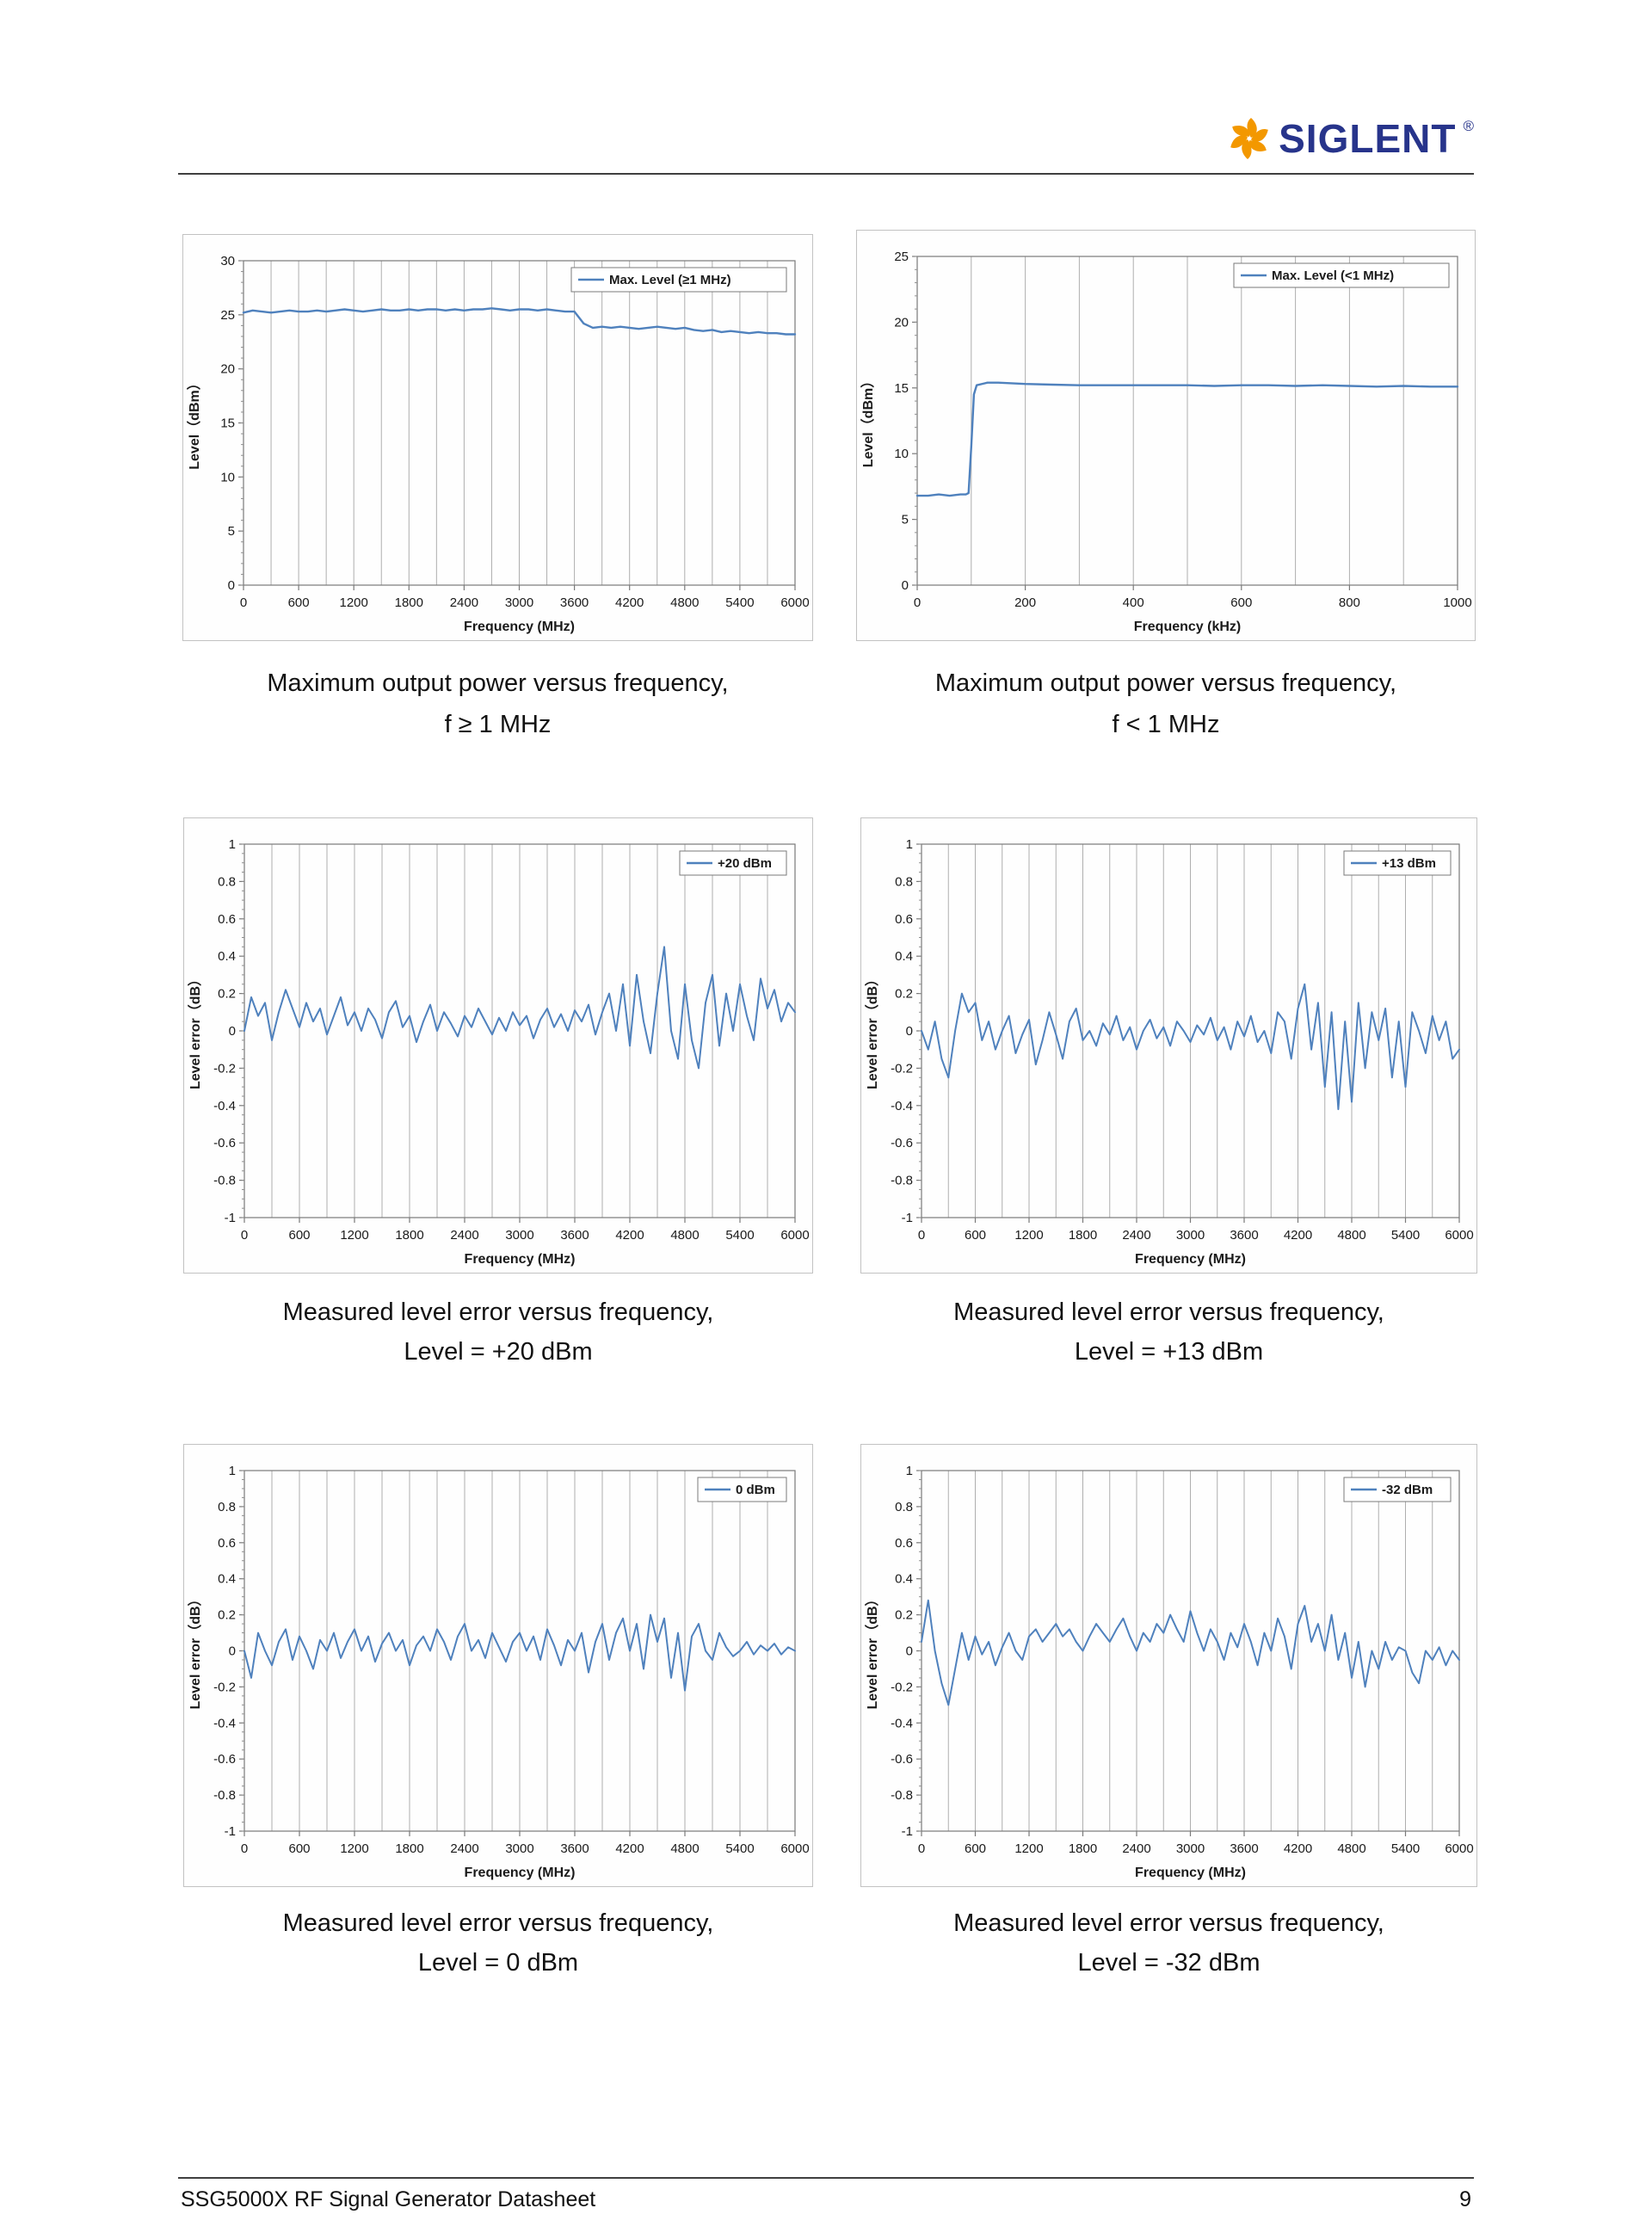  I want to click on svg-text: 3600, so click(1244, 1848).